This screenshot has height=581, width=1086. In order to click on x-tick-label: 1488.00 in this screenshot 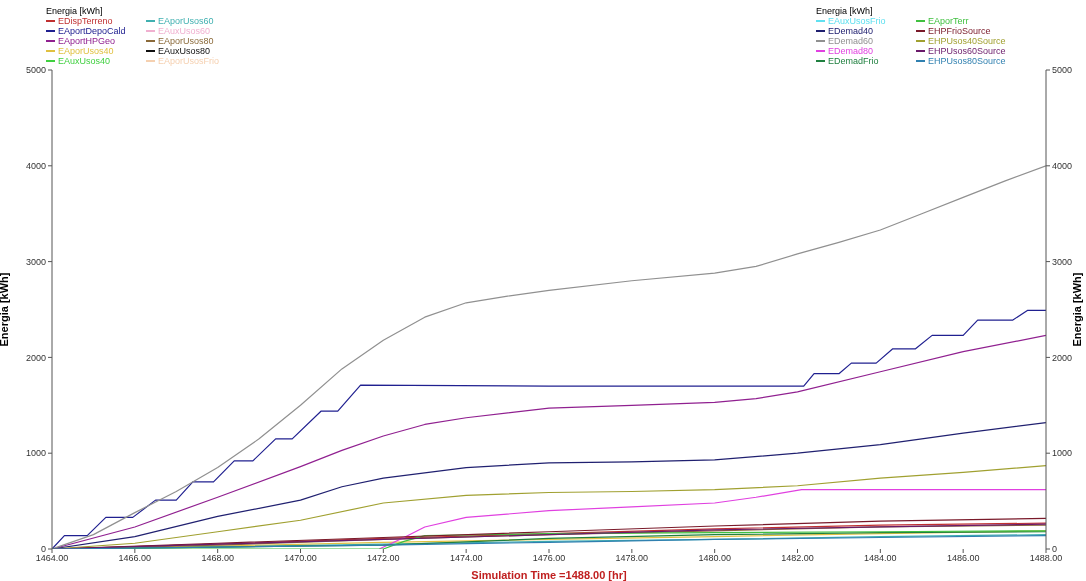, I will do `click(1046, 558)`.